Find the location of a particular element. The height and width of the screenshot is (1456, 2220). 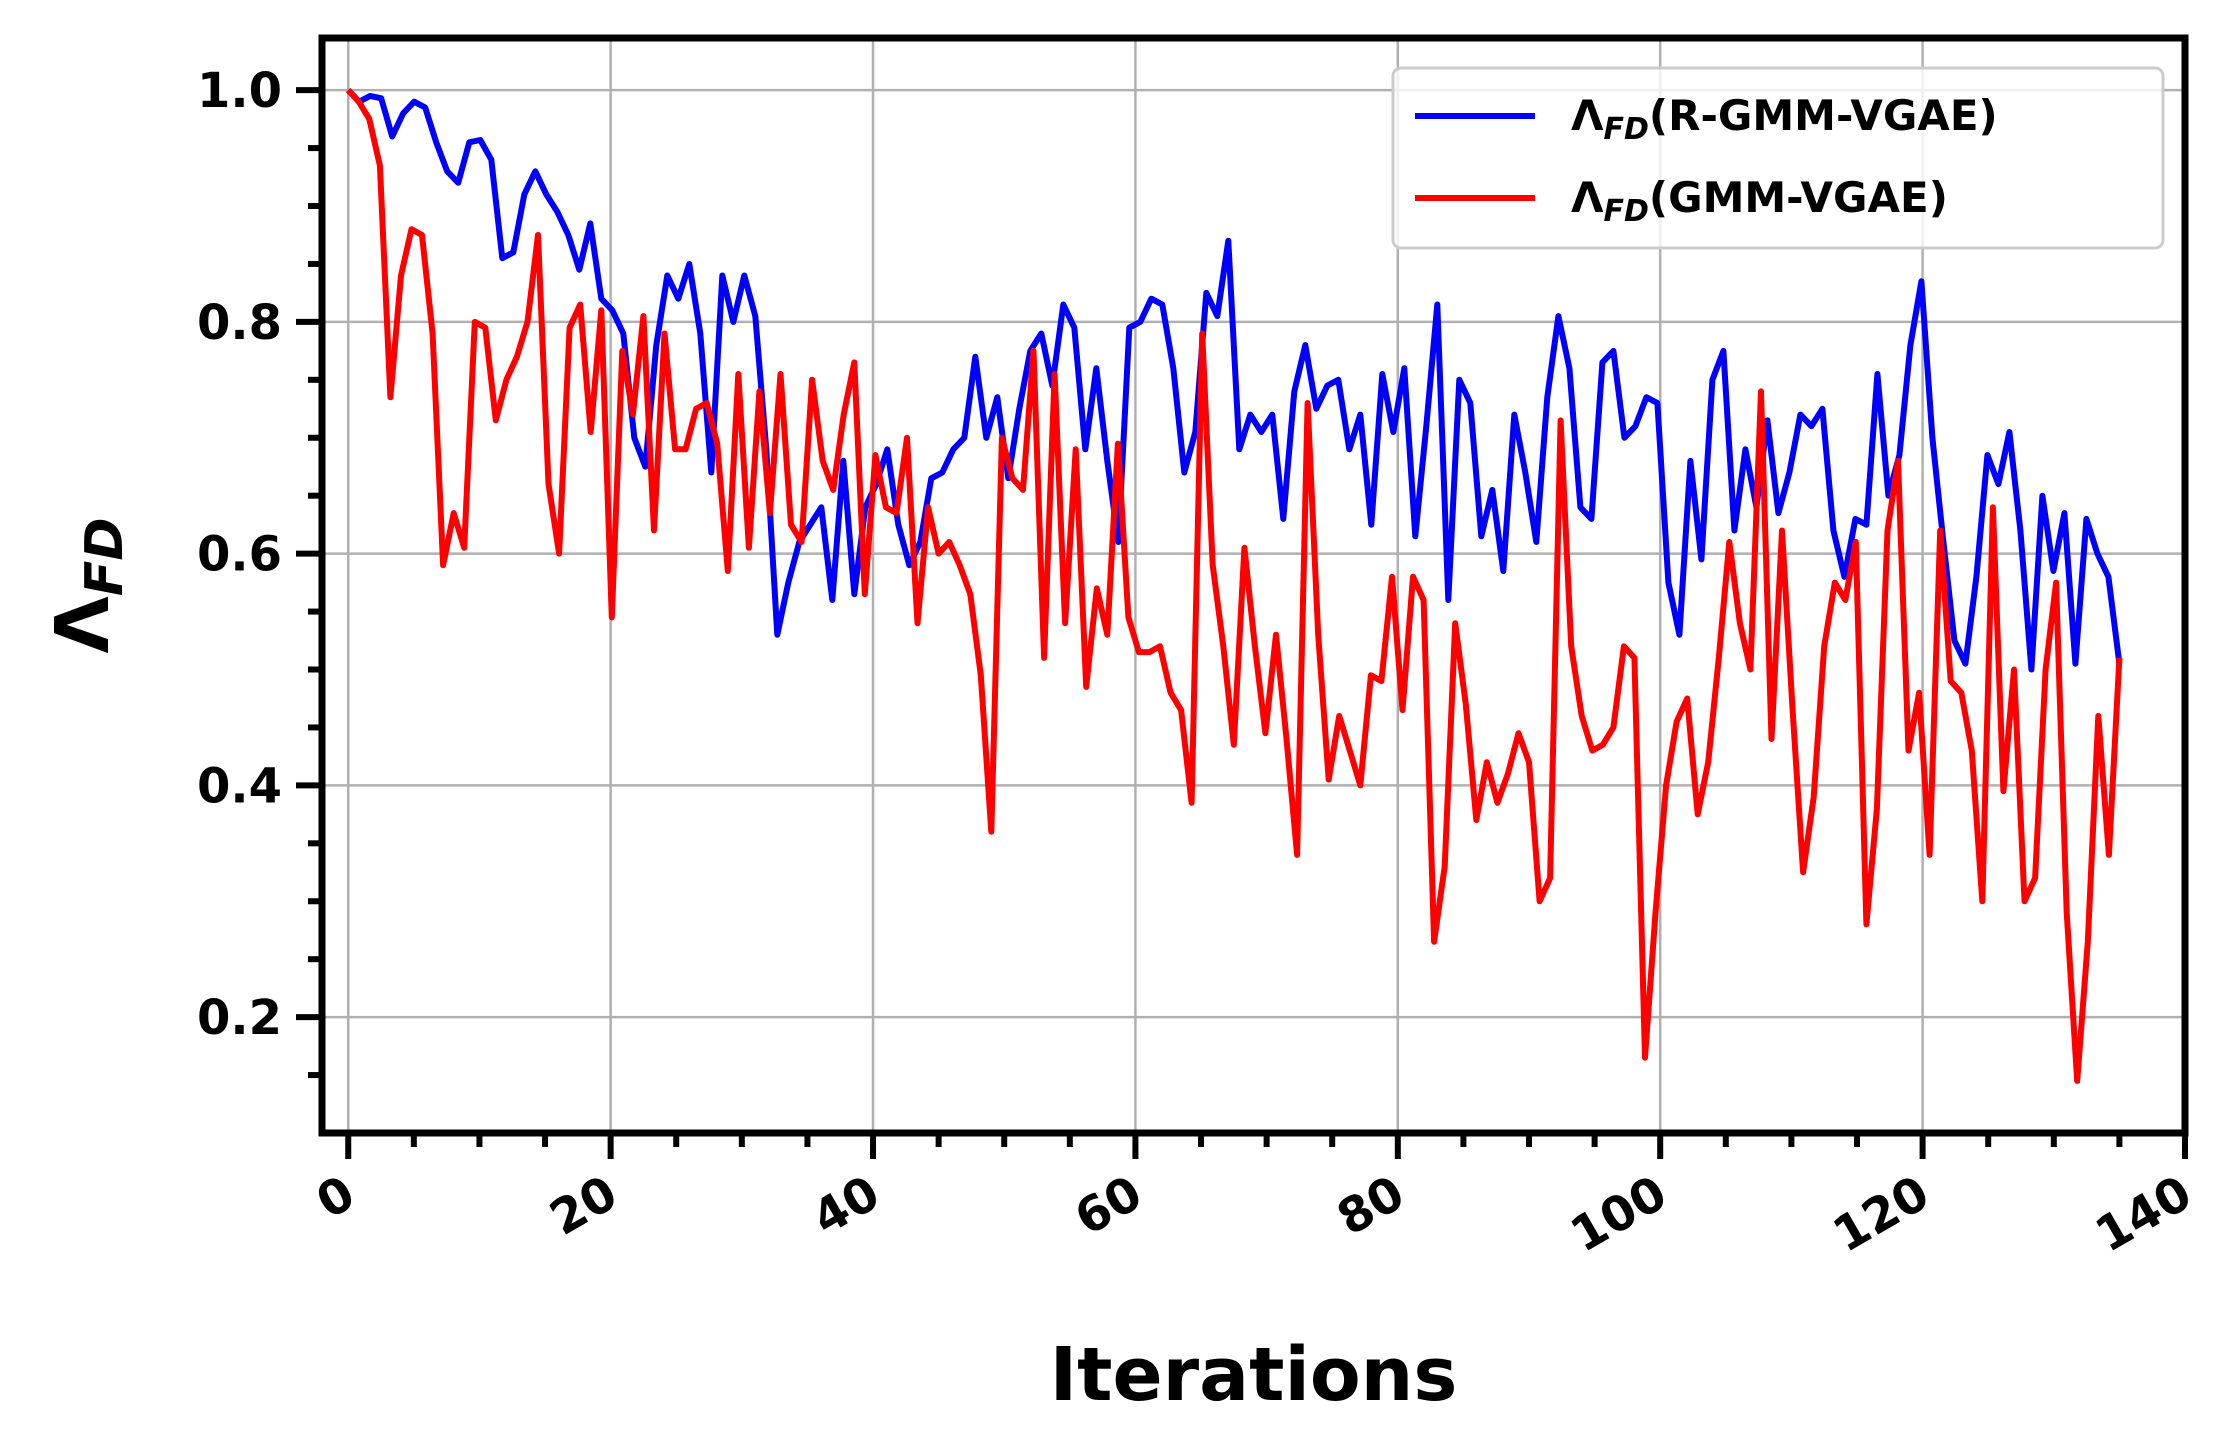

legend-box is located at coordinates (1778, 158).